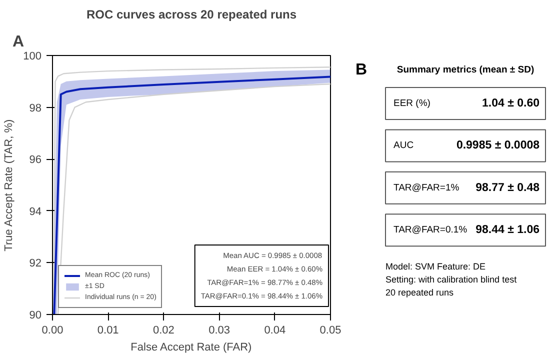  I want to click on x-tick-label: 0.00, so click(53, 330).